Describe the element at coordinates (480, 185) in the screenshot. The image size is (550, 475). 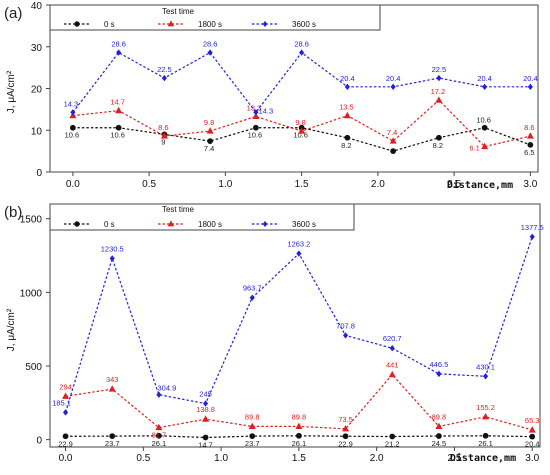
I see `panel-a-x-axis-label: Distance,mm` at that location.